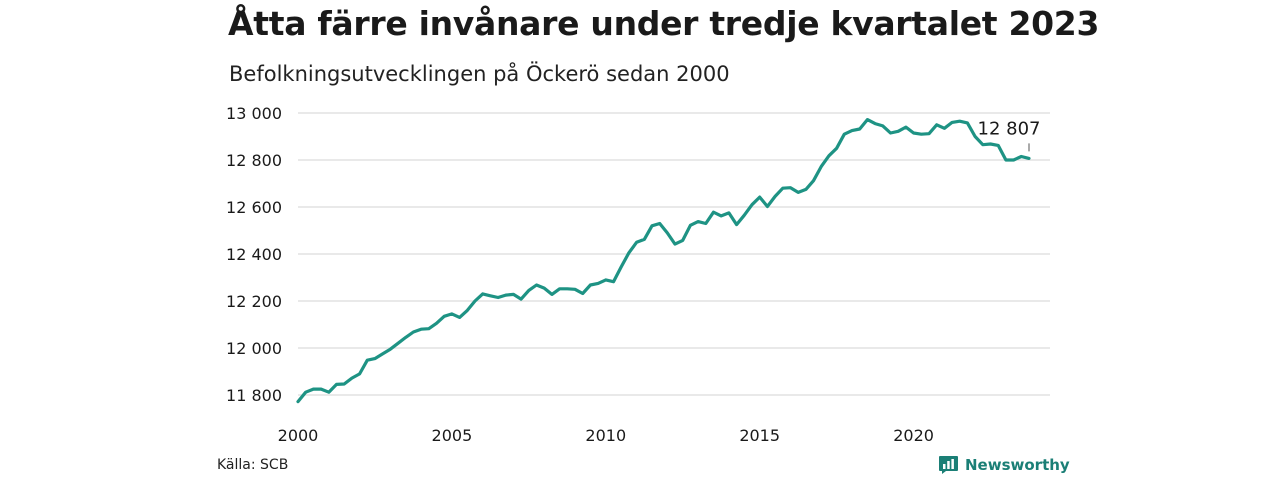 Image resolution: width=1280 pixels, height=480 pixels. Describe the element at coordinates (253, 465) in the screenshot. I see `source-note: Källa: SCB` at that location.